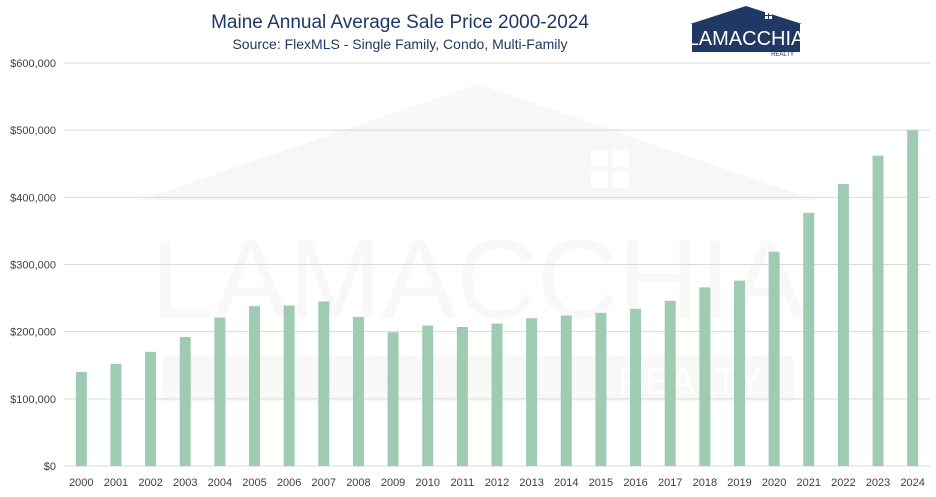 The image size is (936, 497). What do you see at coordinates (601, 483) in the screenshot?
I see `x-tick-label: 2015` at bounding box center [601, 483].